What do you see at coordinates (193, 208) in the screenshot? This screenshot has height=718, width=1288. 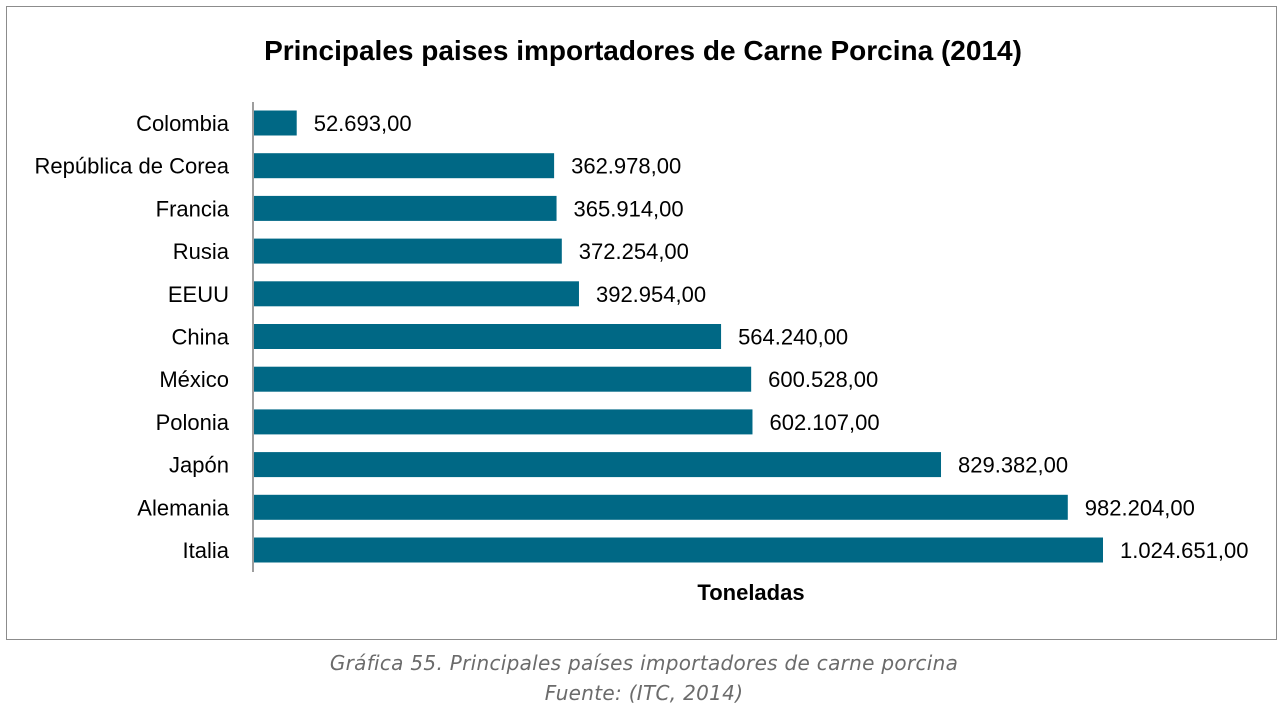 I see `category-label: Francia` at bounding box center [193, 208].